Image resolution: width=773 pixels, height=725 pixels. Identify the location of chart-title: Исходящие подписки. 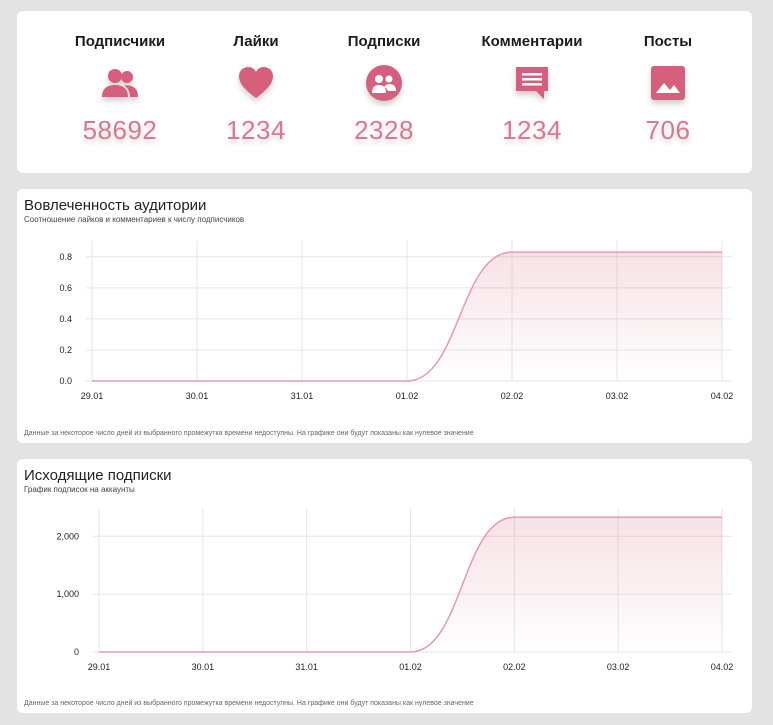
(98, 475).